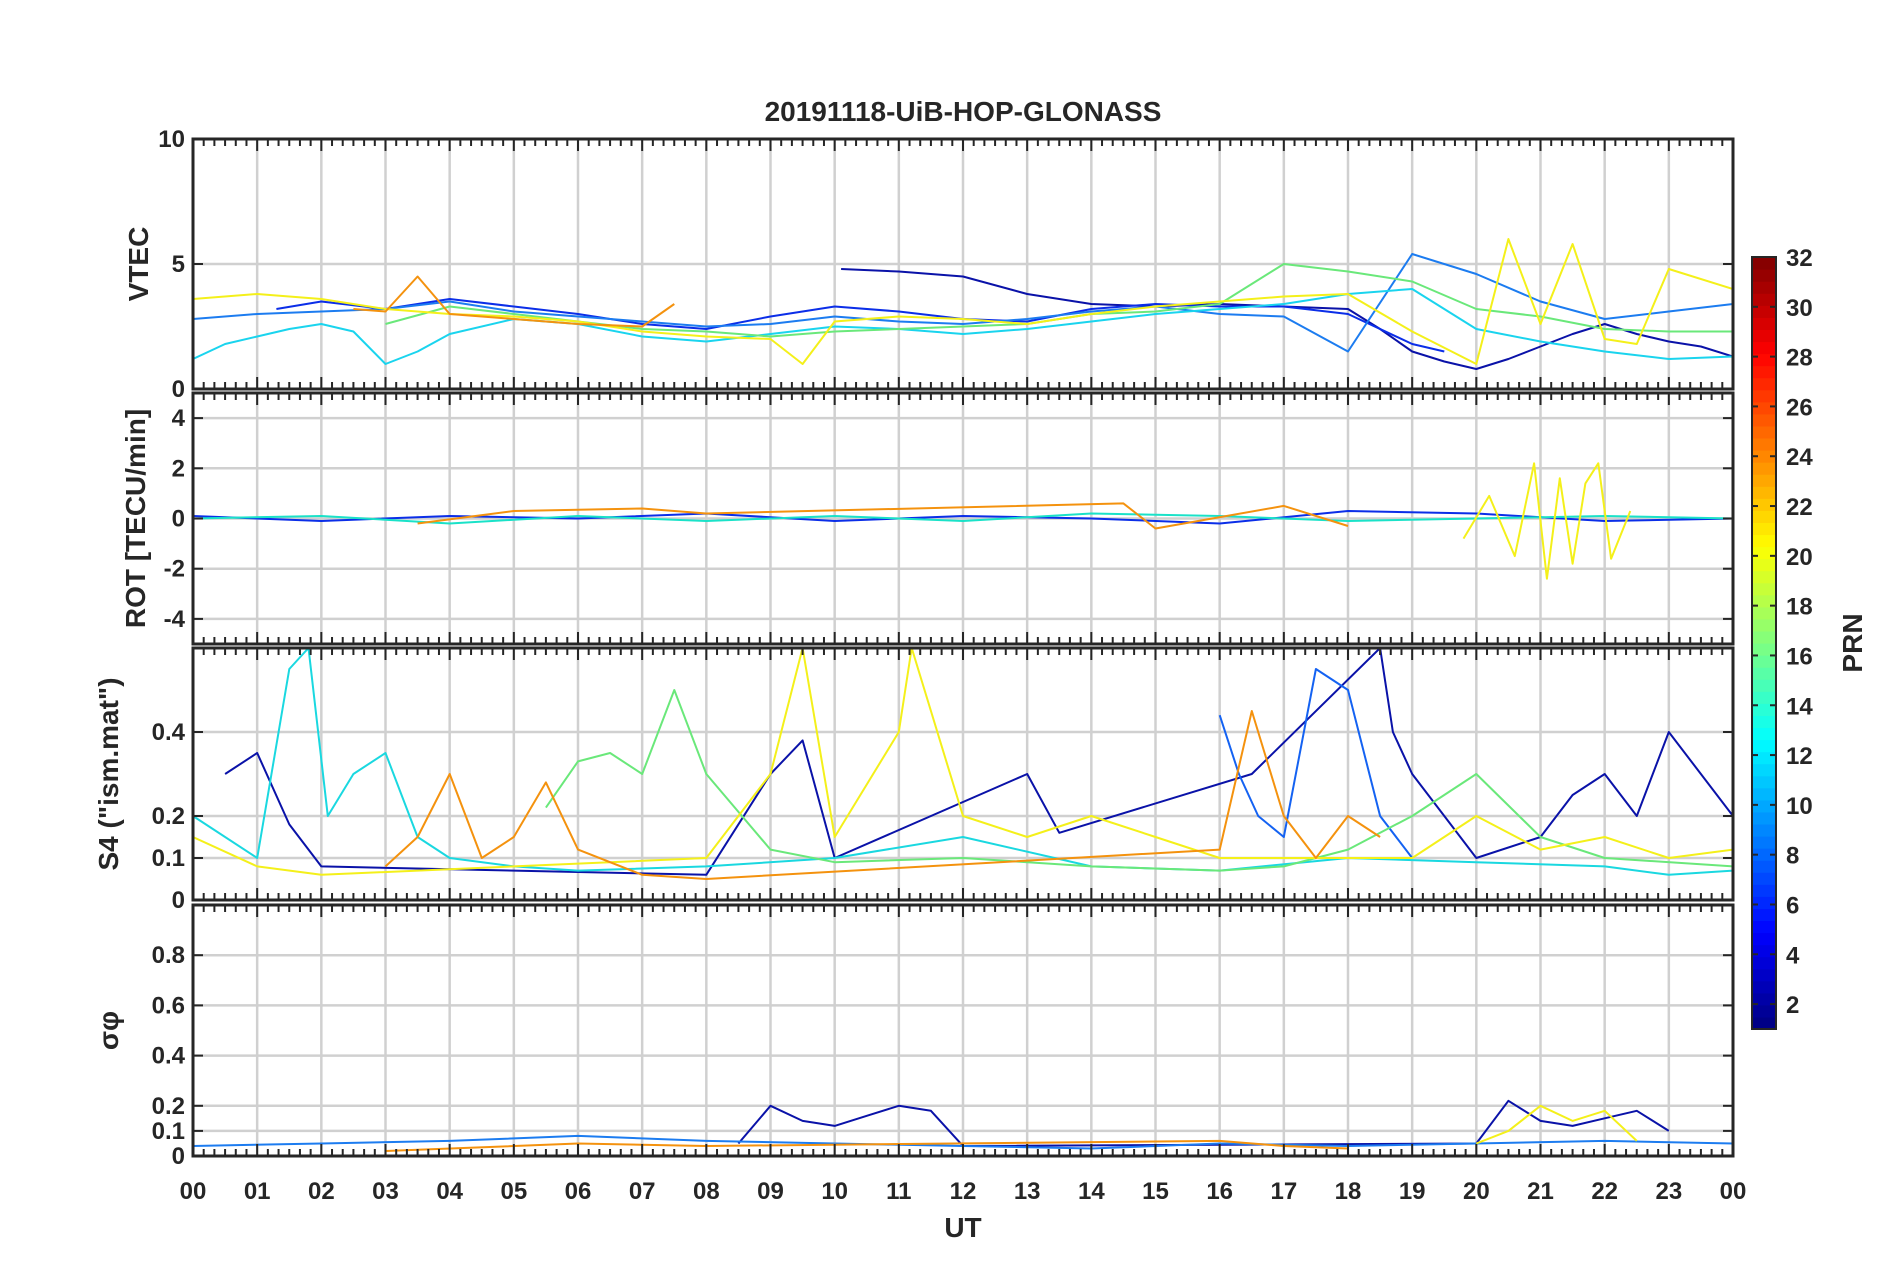 This screenshot has width=1902, height=1272. I want to click on panel-2-series, so click(963, 521).